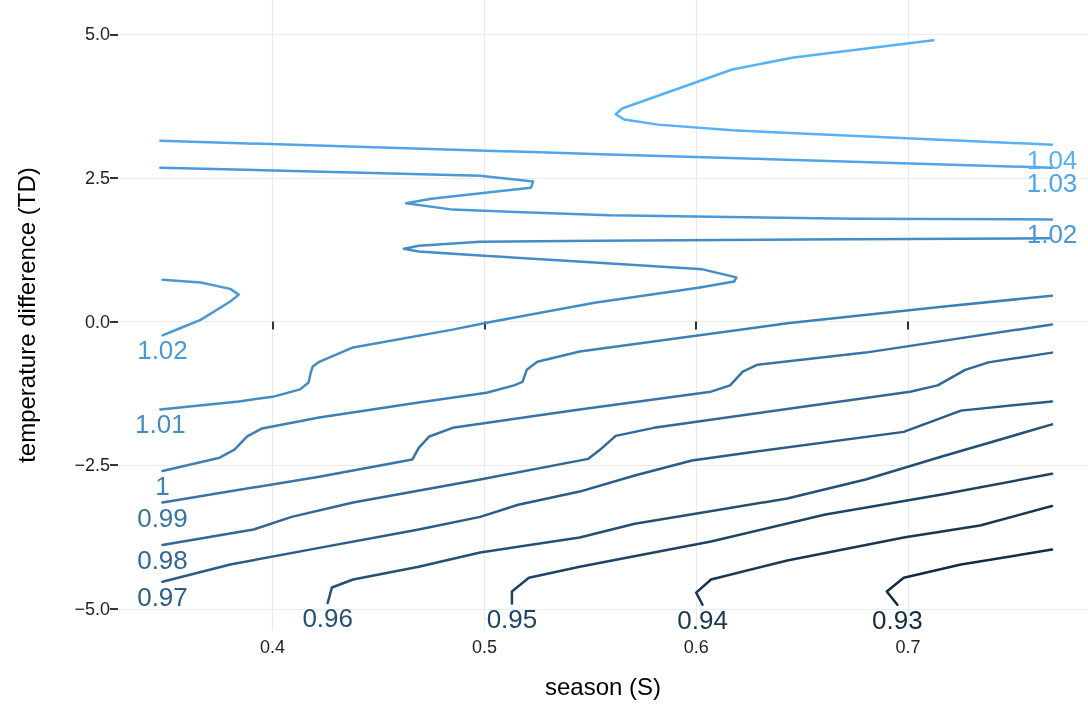 The height and width of the screenshot is (721, 1088). What do you see at coordinates (327, 618) in the screenshot?
I see `series-label: 0.96` at bounding box center [327, 618].